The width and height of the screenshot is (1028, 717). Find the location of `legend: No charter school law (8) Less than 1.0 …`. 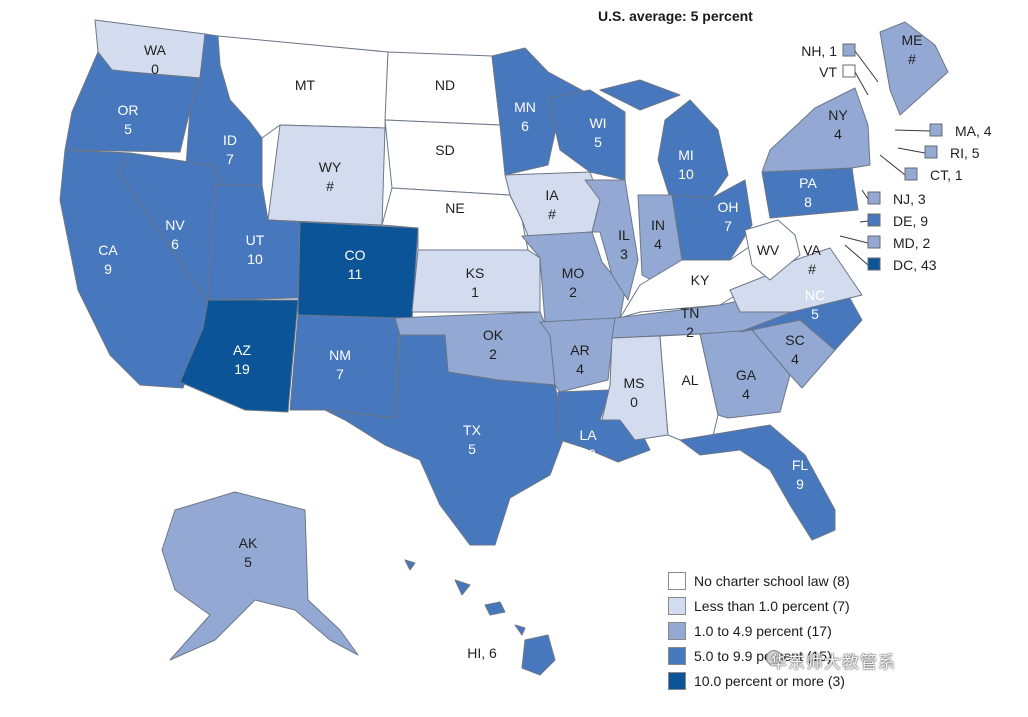

legend: No charter school law (8) Less than 1.0 … is located at coordinates (783, 630).